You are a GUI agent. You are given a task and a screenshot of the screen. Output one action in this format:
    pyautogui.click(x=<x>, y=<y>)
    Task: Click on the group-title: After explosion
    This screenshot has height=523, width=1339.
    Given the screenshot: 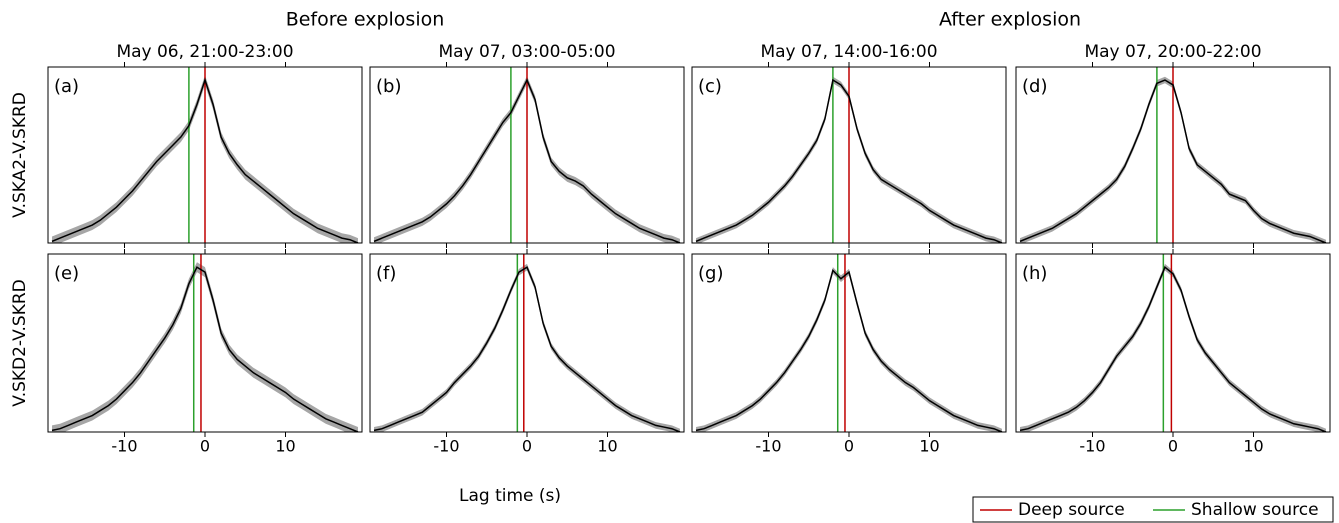 What is the action you would take?
    pyautogui.click(x=1010, y=20)
    